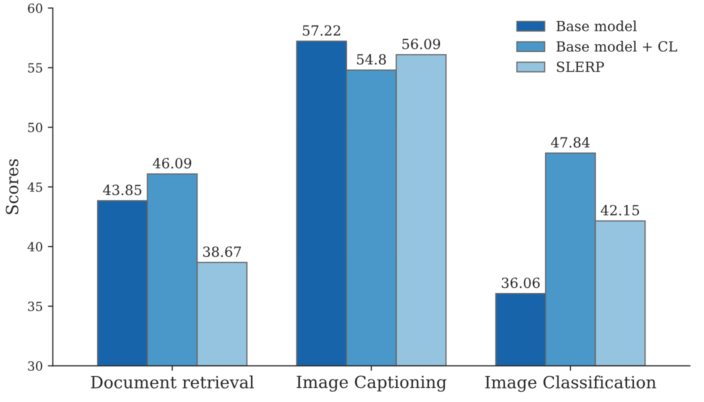 The image size is (704, 402). What do you see at coordinates (321, 30) in the screenshot?
I see `data-label: 57.22` at bounding box center [321, 30].